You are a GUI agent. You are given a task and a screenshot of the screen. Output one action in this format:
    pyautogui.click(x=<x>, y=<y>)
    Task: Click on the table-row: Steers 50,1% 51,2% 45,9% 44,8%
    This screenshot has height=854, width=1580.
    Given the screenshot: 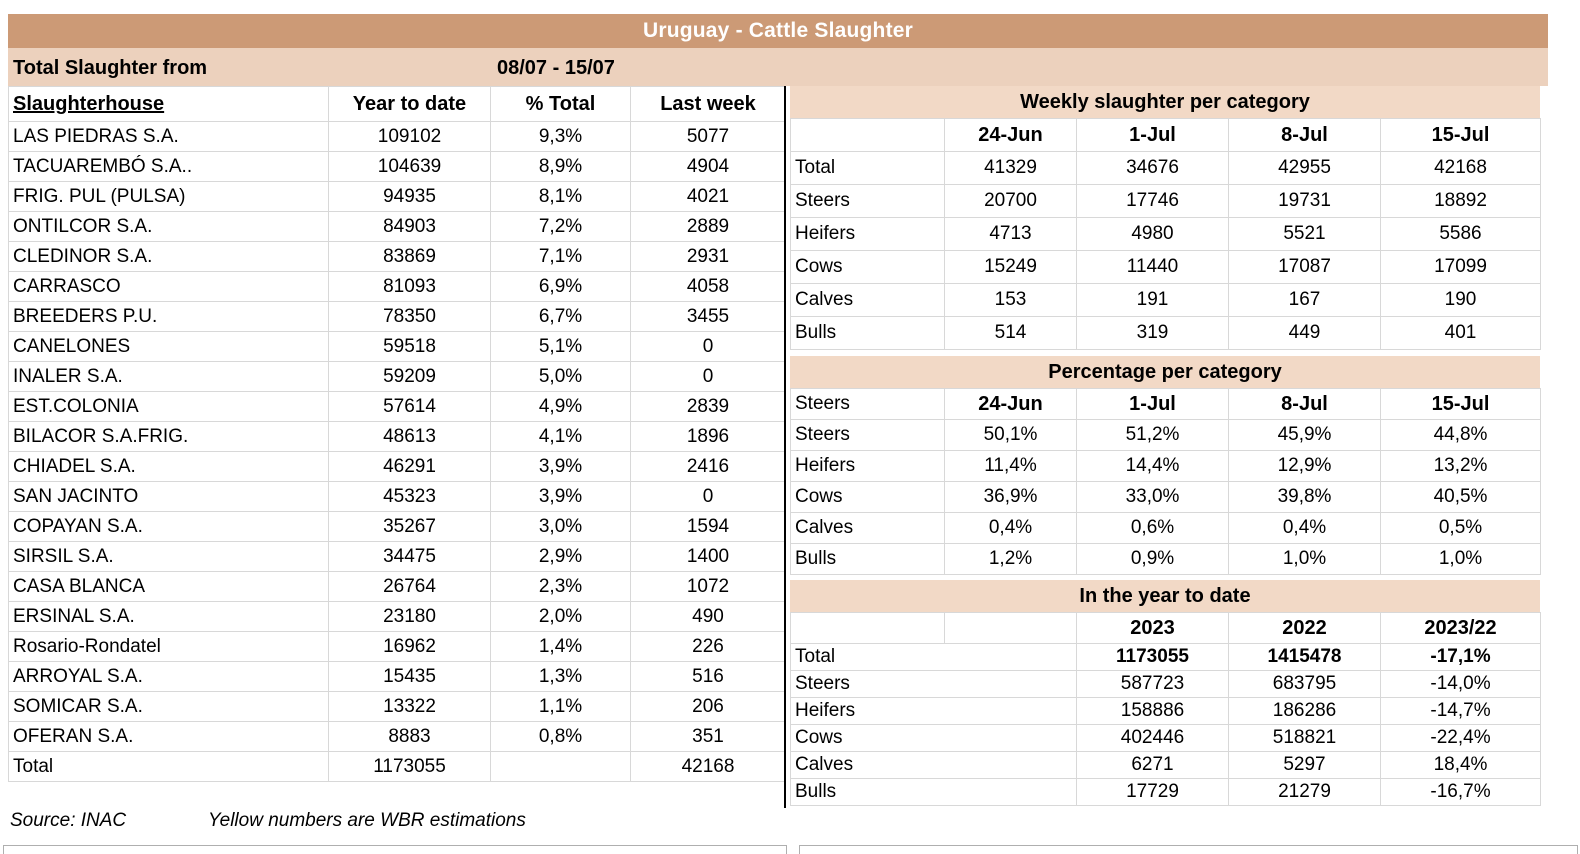 What is the action you would take?
    pyautogui.click(x=1165, y=435)
    